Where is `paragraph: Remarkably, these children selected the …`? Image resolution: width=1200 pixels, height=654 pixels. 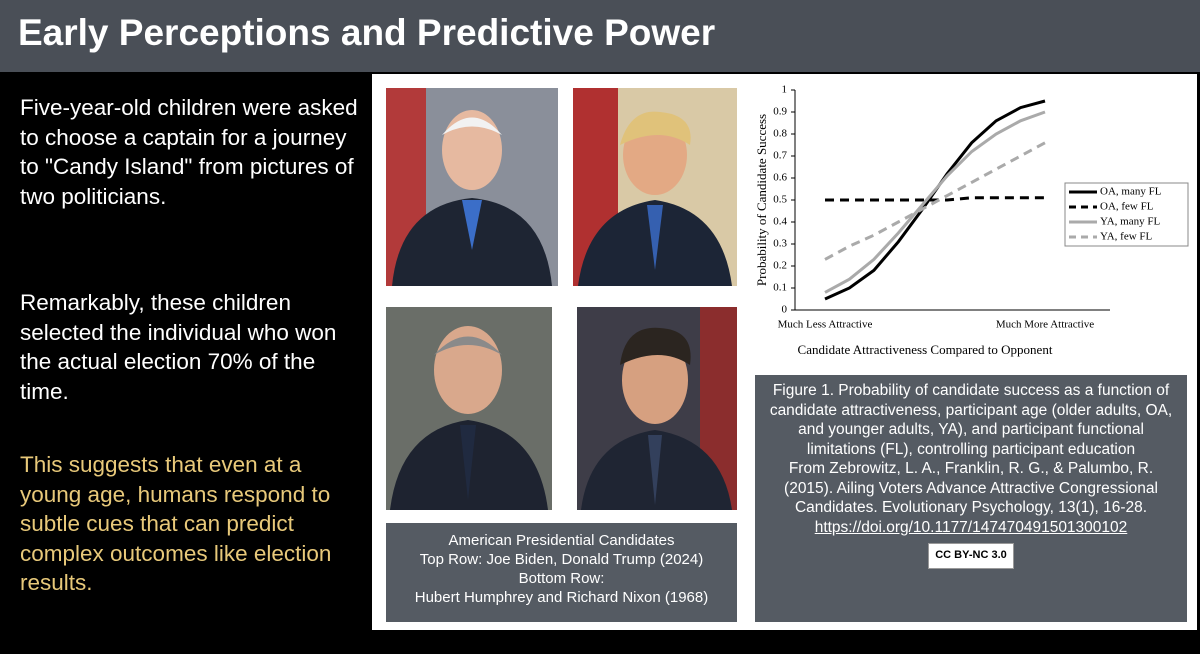 paragraph: Remarkably, these children selected the … is located at coordinates (178, 347).